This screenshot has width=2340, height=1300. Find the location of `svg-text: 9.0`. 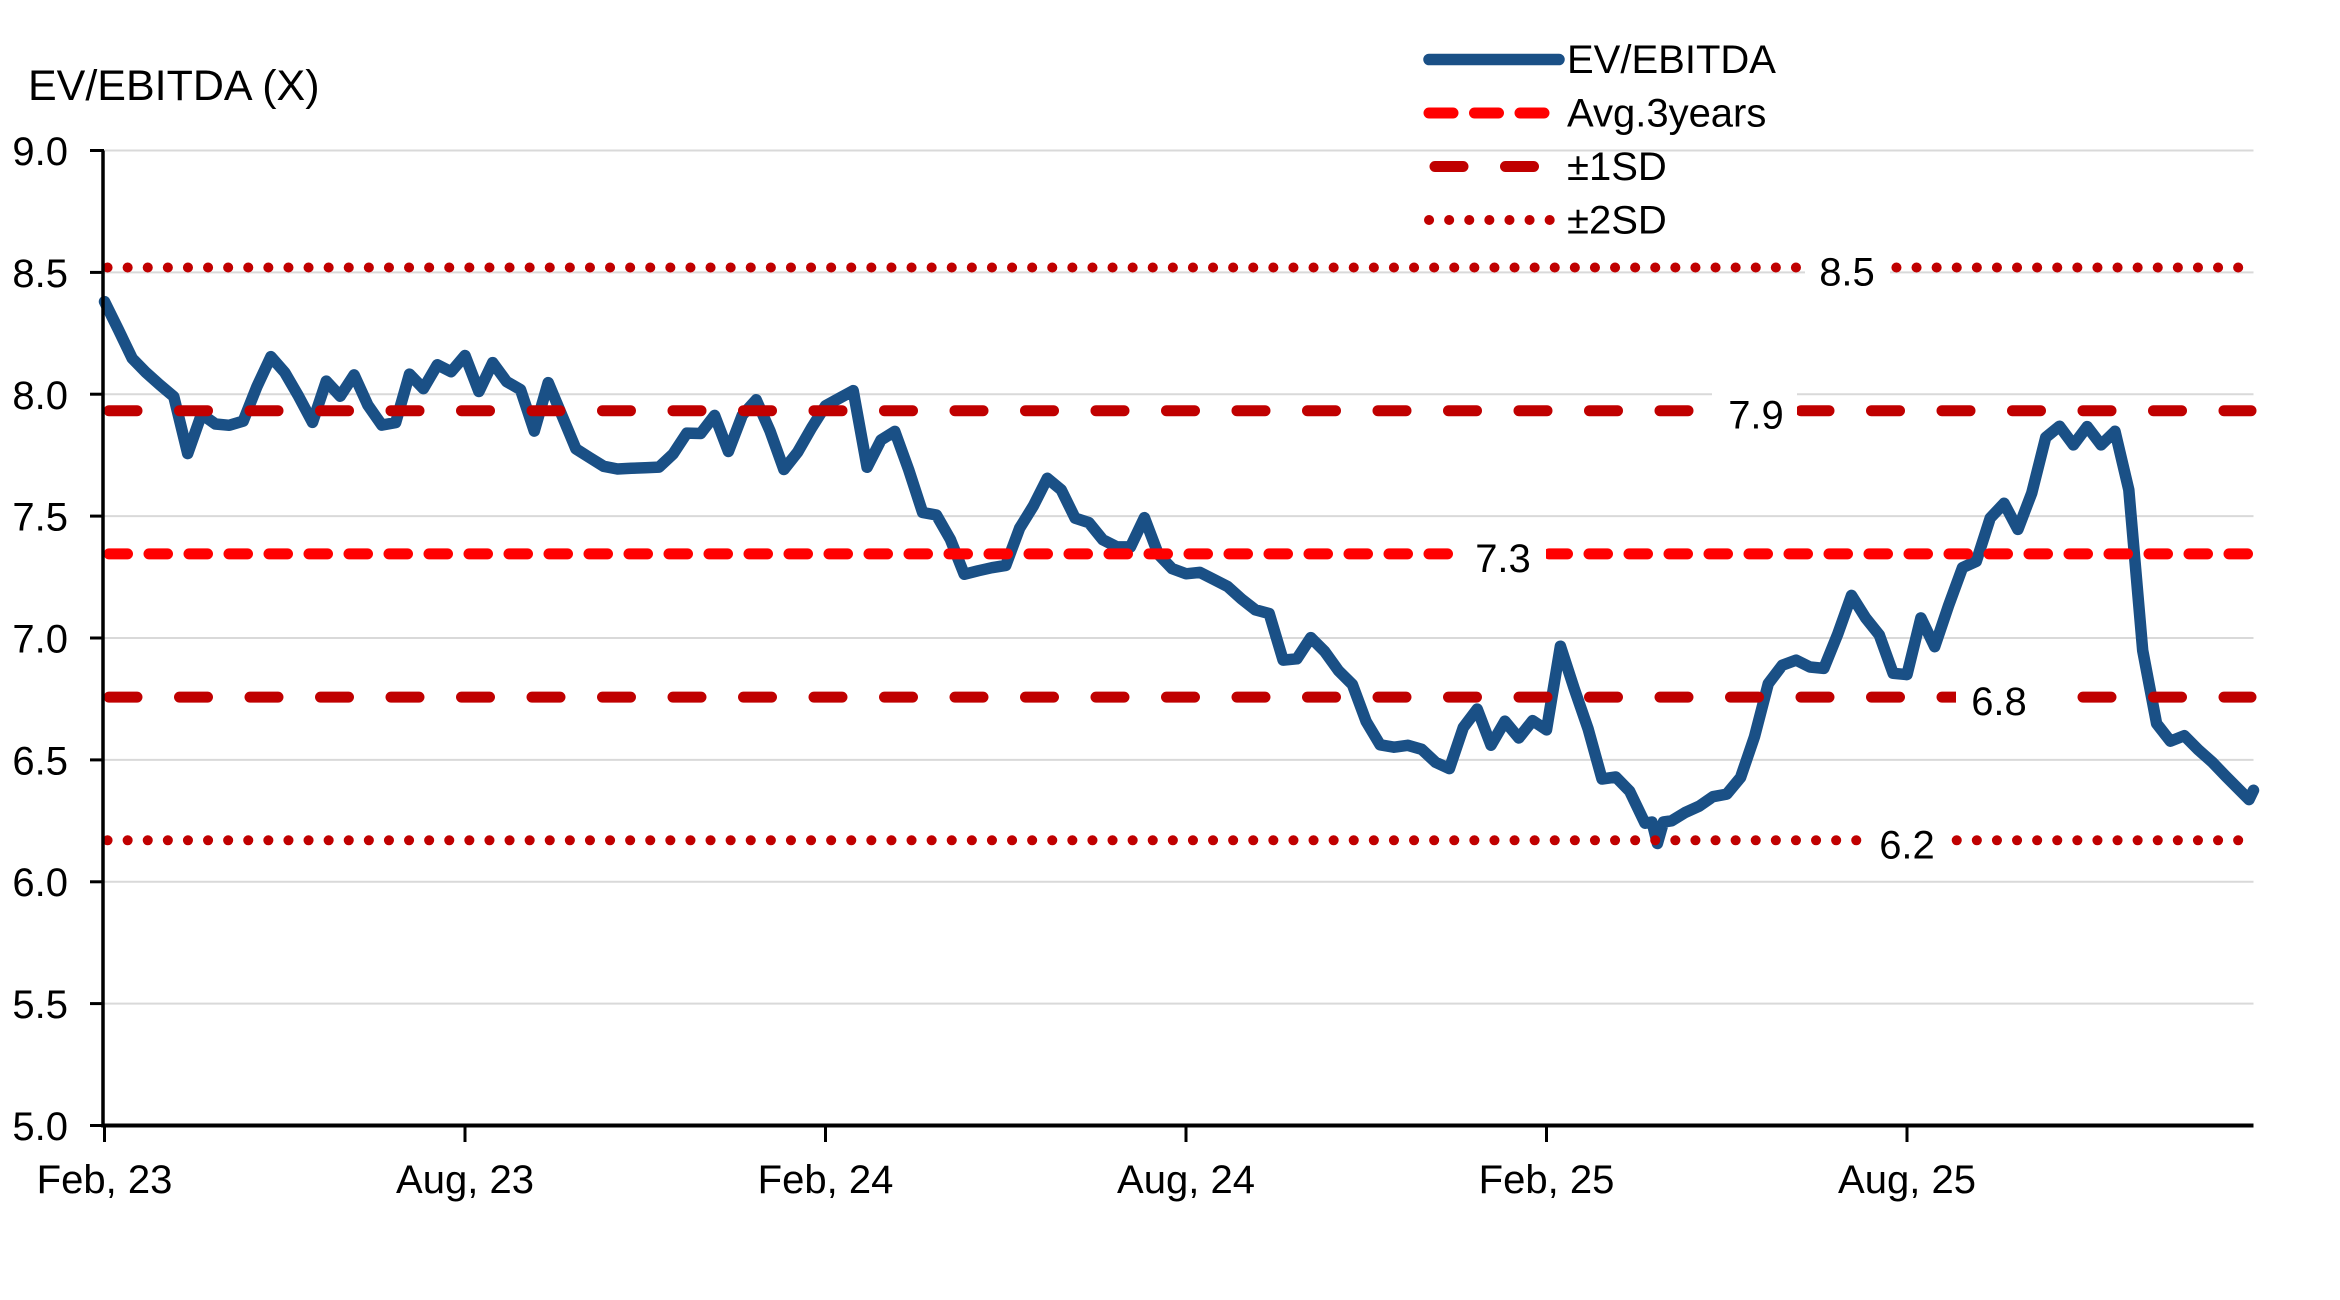

svg-text: 9.0 is located at coordinates (40, 152).